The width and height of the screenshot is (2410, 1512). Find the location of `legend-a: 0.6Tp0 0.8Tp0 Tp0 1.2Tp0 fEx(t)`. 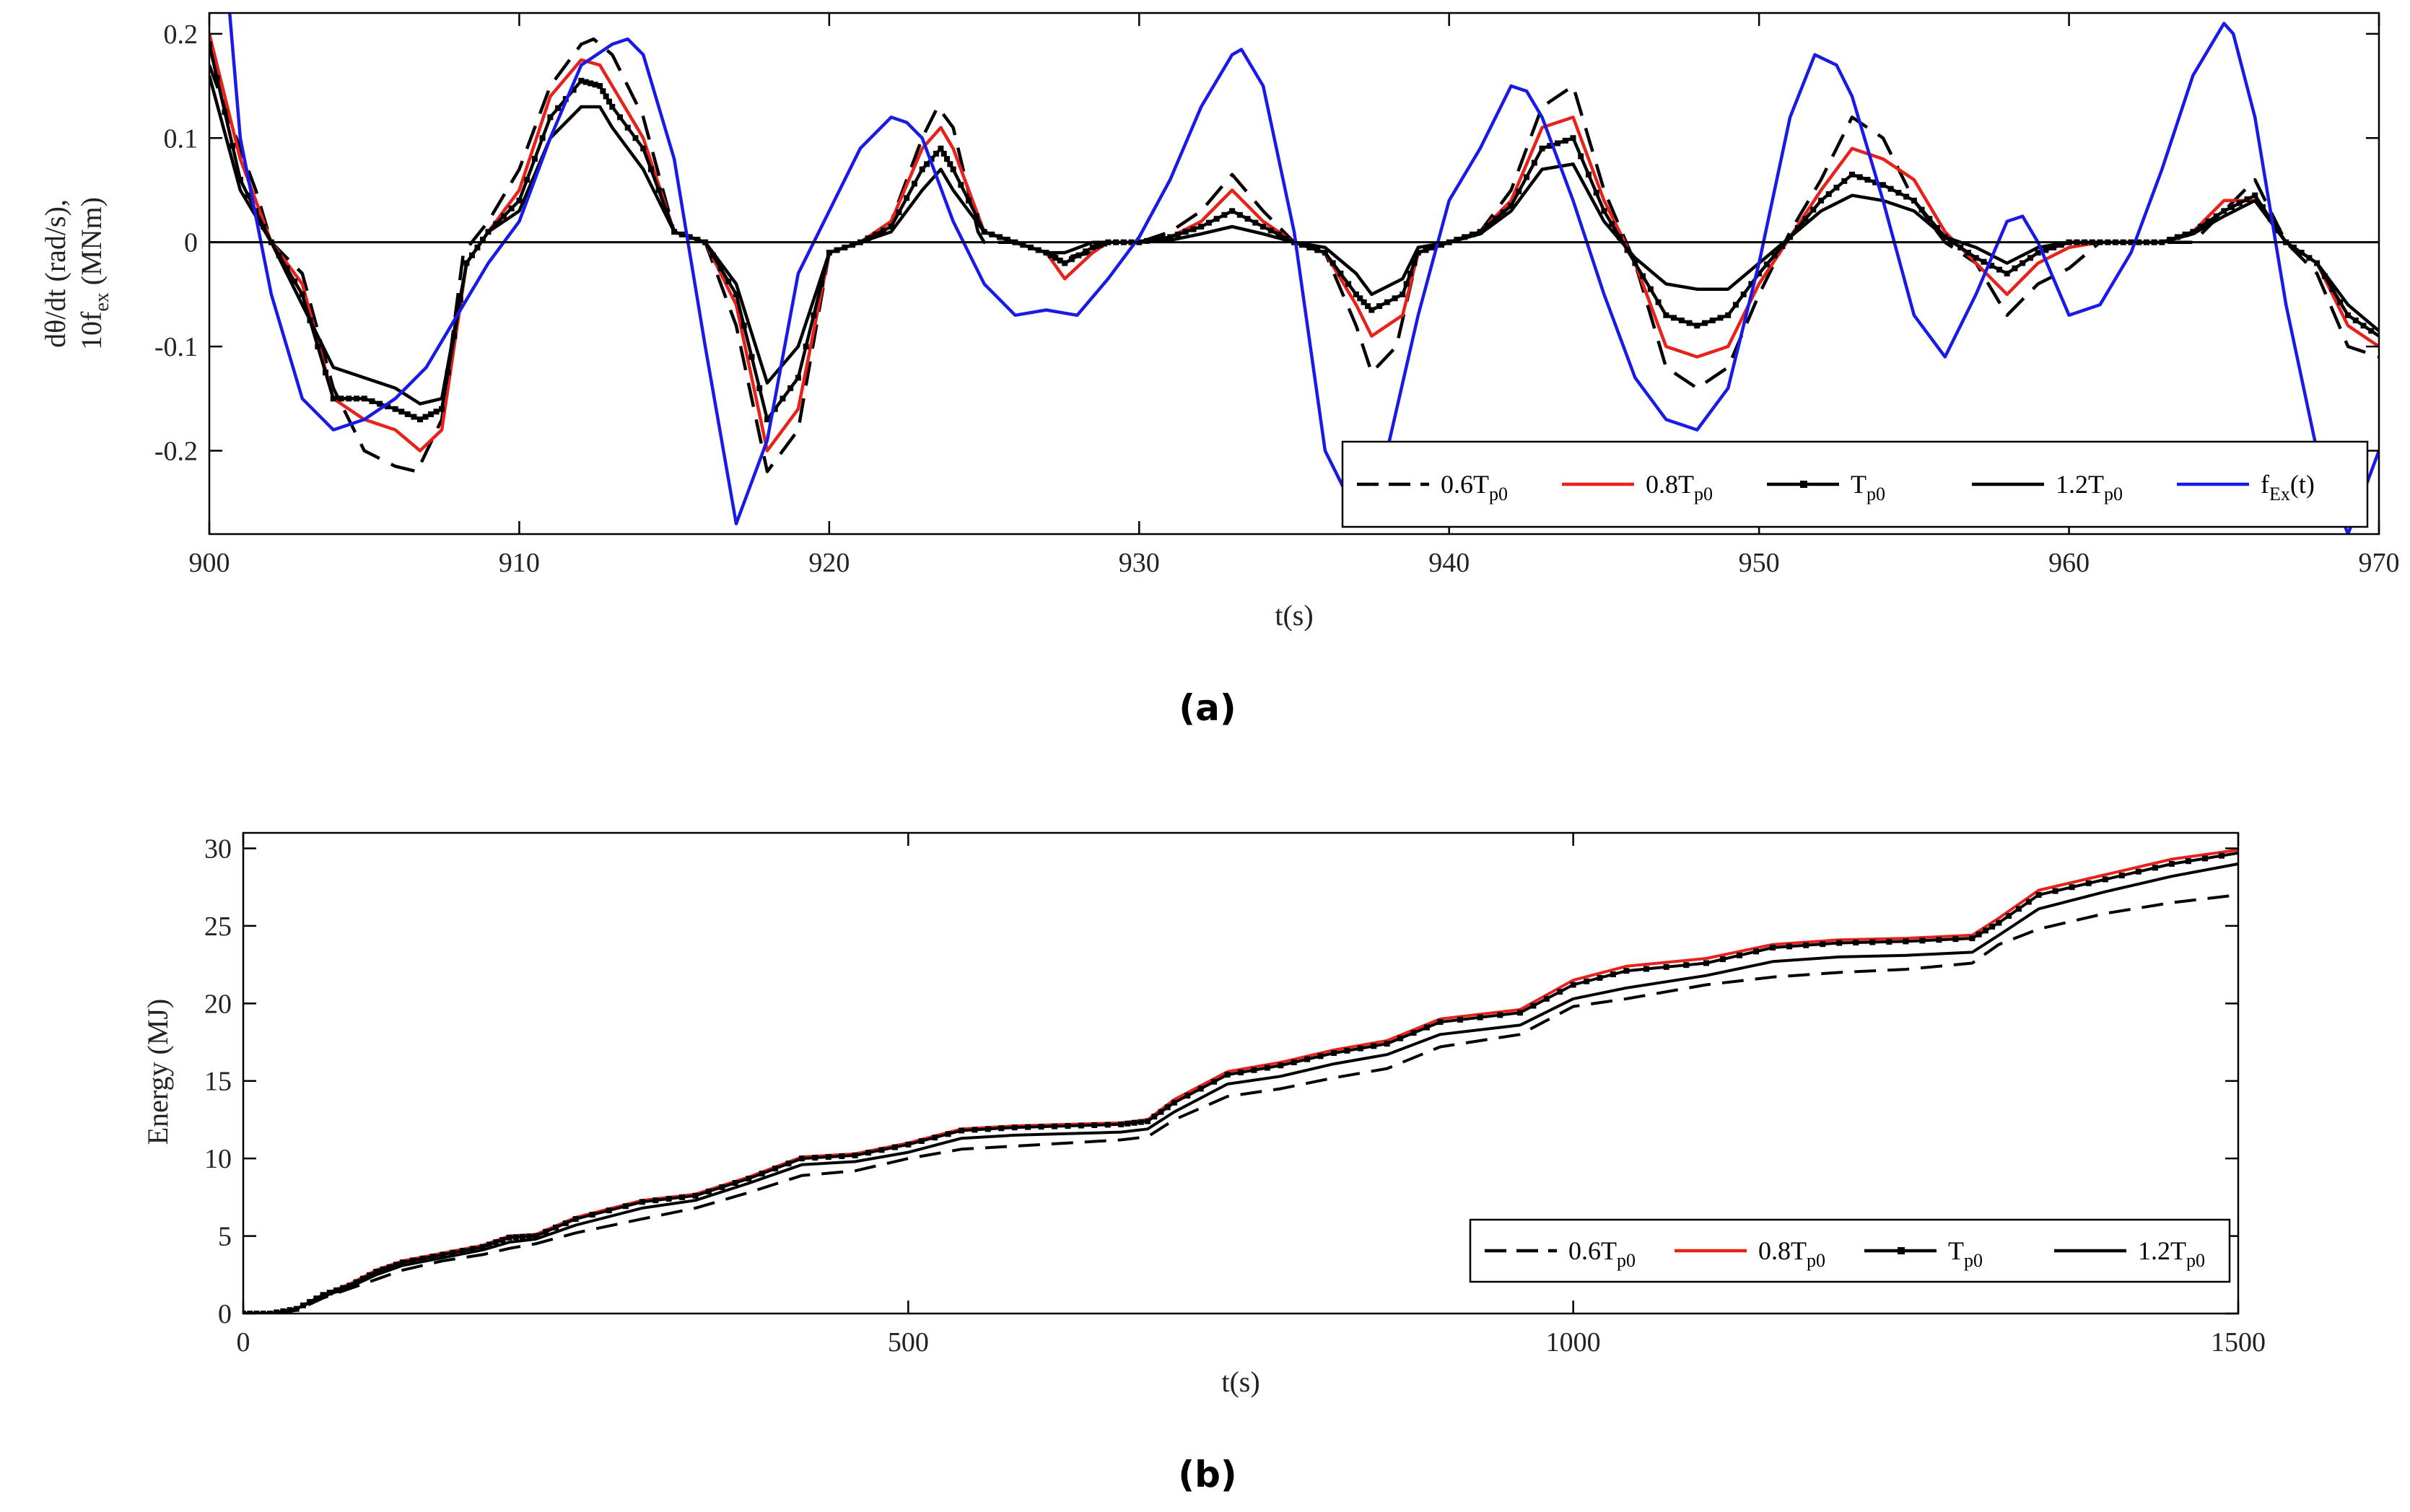

legend-a: 0.6Tp0 0.8Tp0 Tp0 1.2Tp0 fEx(t) is located at coordinates (1855, 484).